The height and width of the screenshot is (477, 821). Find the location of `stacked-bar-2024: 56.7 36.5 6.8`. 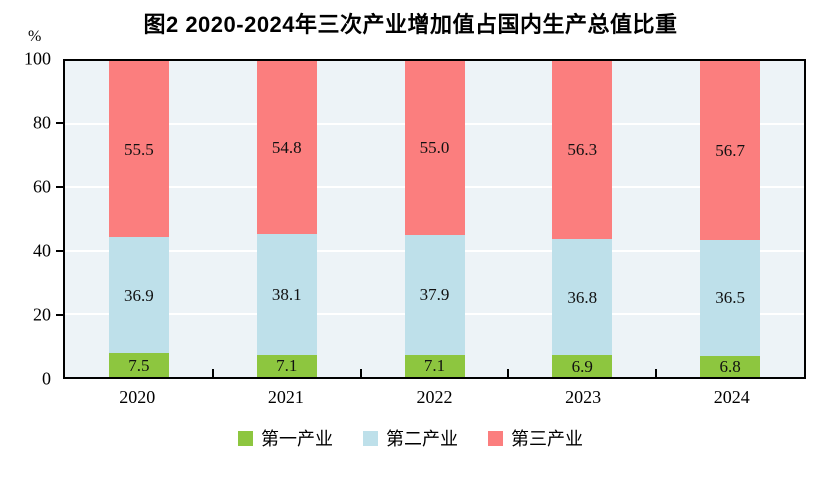

stacked-bar-2024: 56.7 36.5 6.8 is located at coordinates (730, 219).